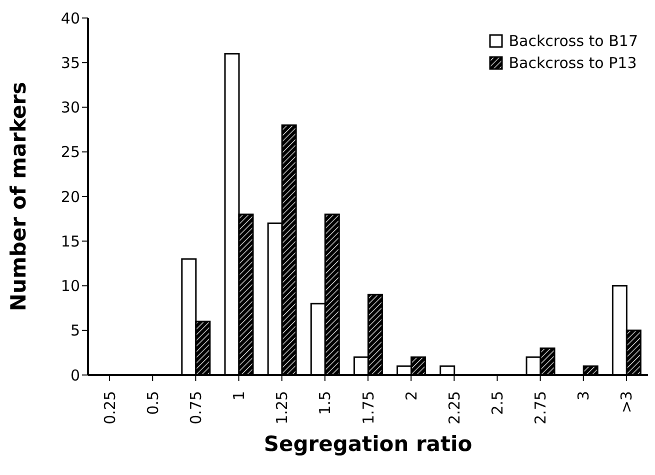 The height and width of the screenshot is (475, 655). What do you see at coordinates (70, 241) in the screenshot?
I see `y-tick-label: 15` at bounding box center [70, 241].